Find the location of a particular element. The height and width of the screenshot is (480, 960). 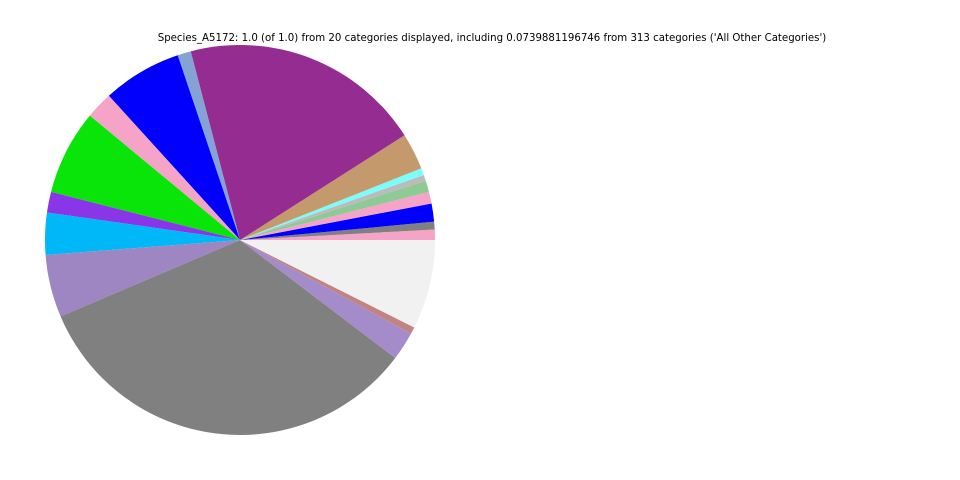

pie-slice-20-all-other-categories is located at coordinates (337, 284).